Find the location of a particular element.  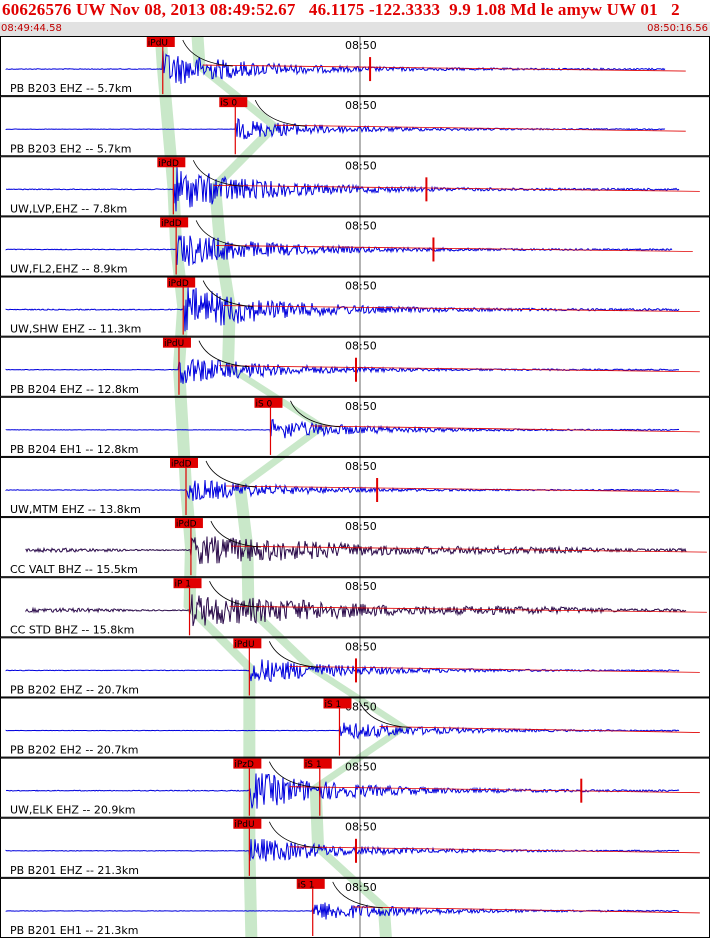

seismogram-panel: 08:50 iPdD CC VALT BHZ -- 15.5km is located at coordinates (355, 547).